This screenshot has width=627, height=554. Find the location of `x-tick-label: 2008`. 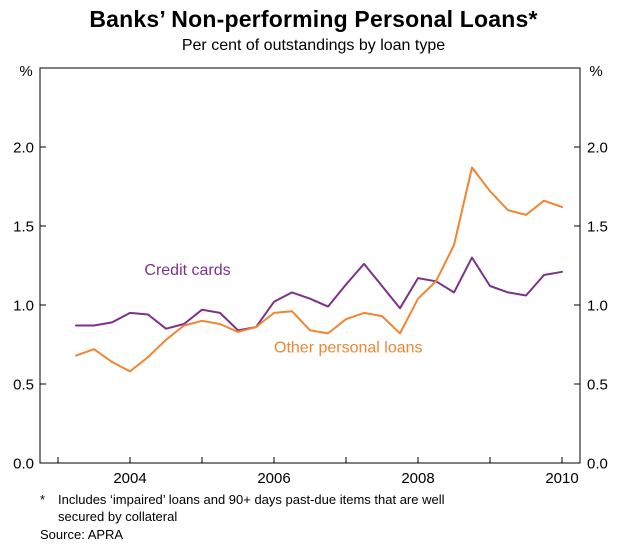

x-tick-label: 2008 is located at coordinates (417, 478).